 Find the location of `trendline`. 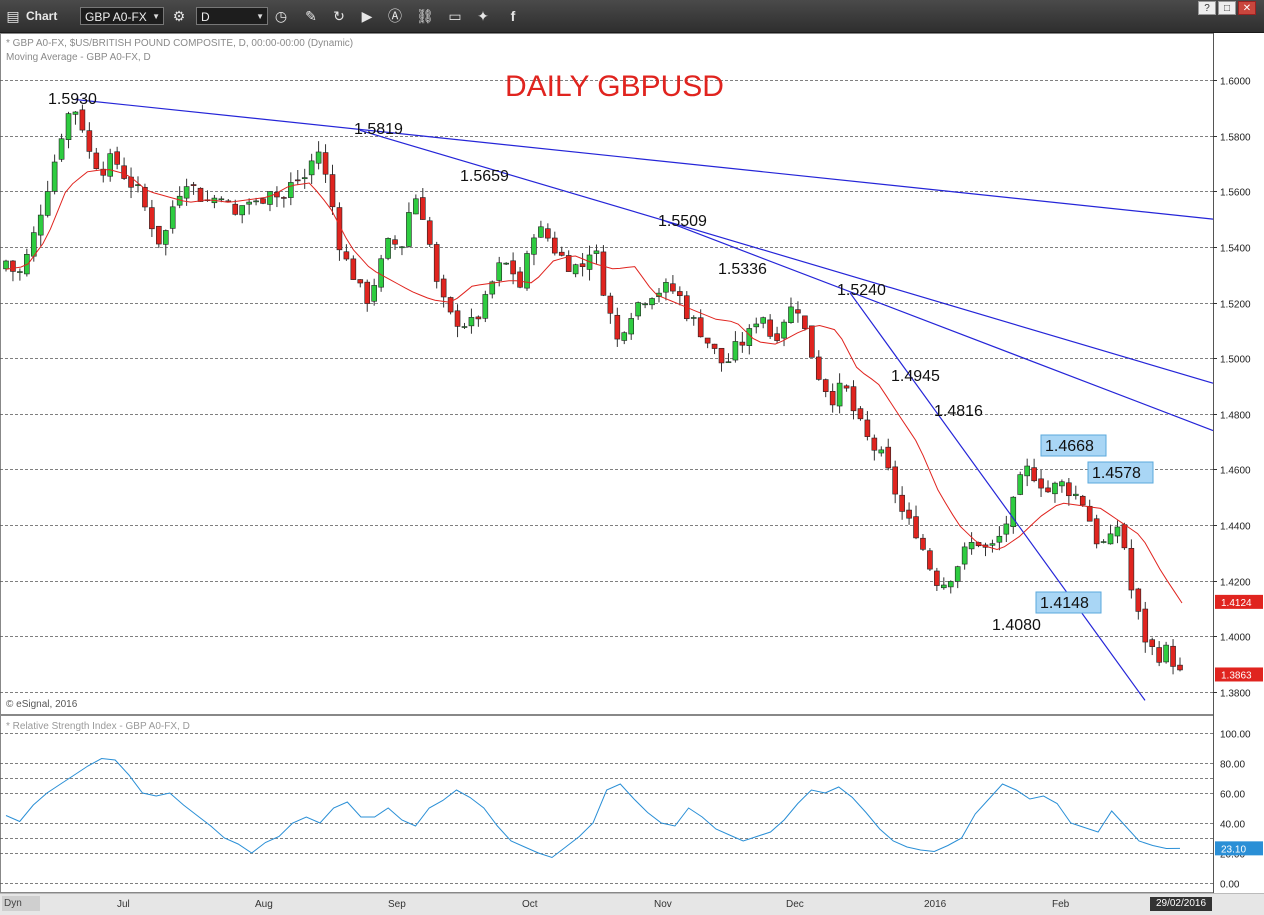

trendline is located at coordinates (936, 325).